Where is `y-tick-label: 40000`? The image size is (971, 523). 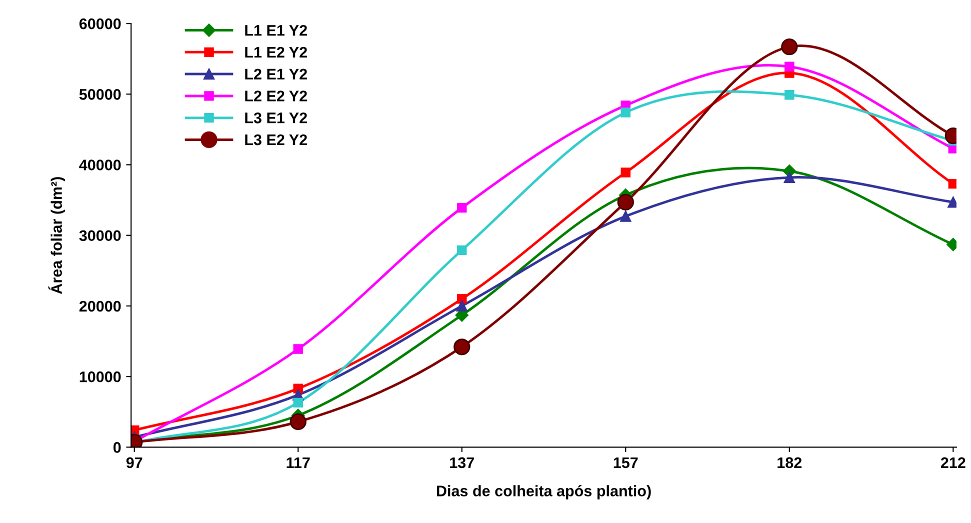
y-tick-label: 40000 is located at coordinates (100, 165).